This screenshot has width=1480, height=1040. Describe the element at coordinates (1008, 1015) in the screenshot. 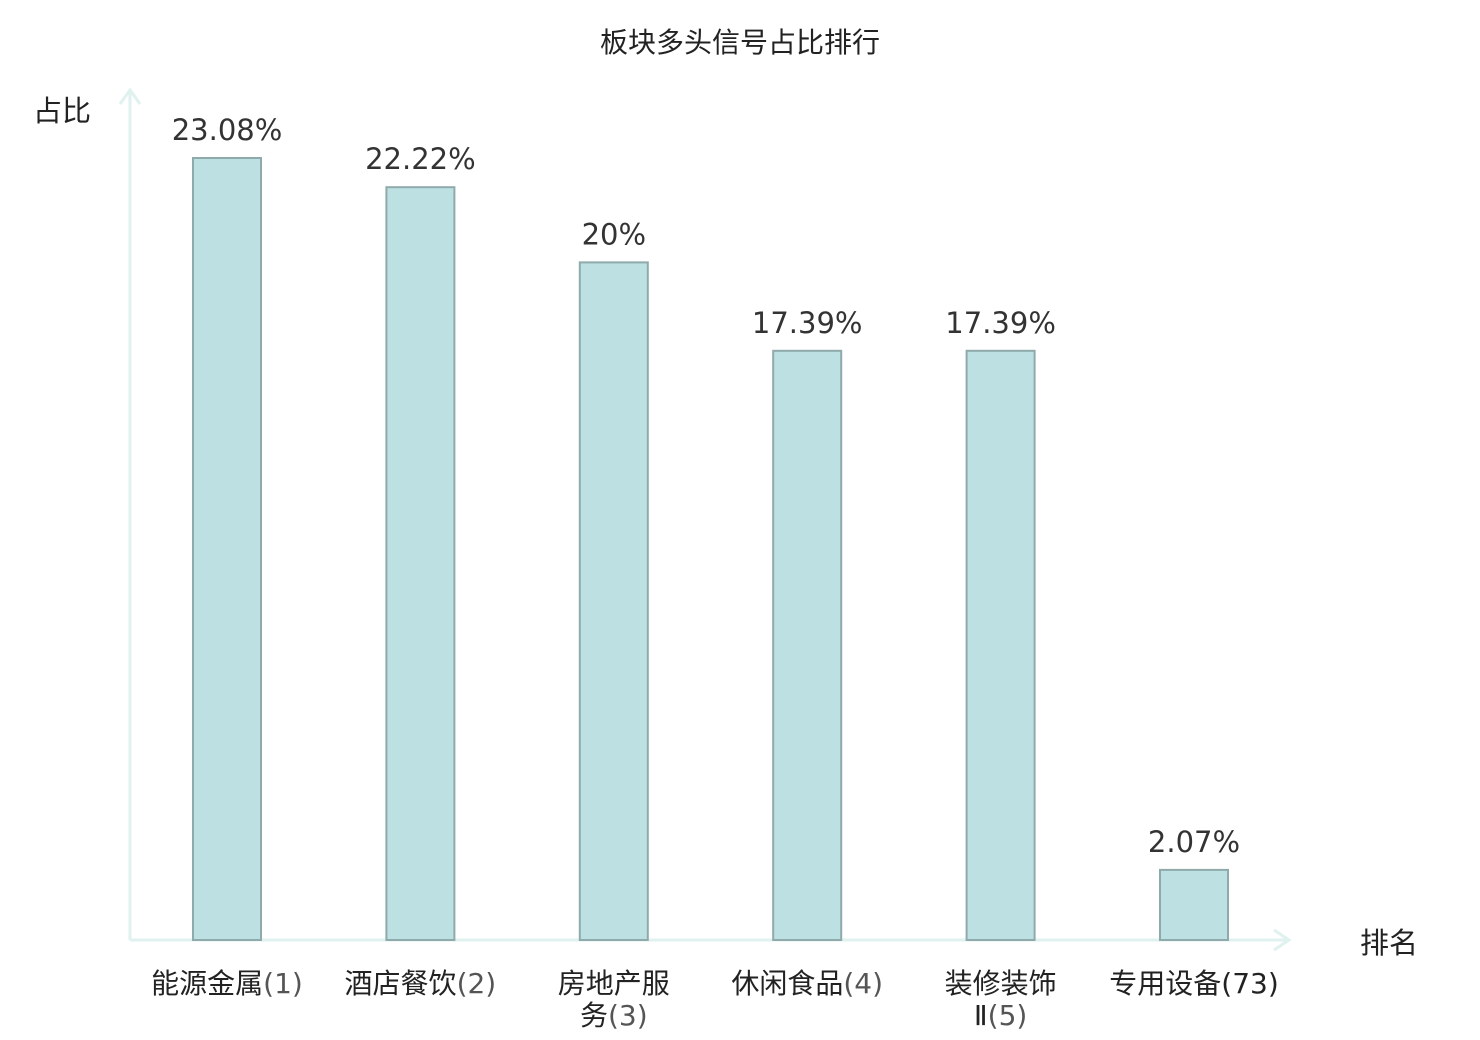

I see `category-rank: (5)` at that location.